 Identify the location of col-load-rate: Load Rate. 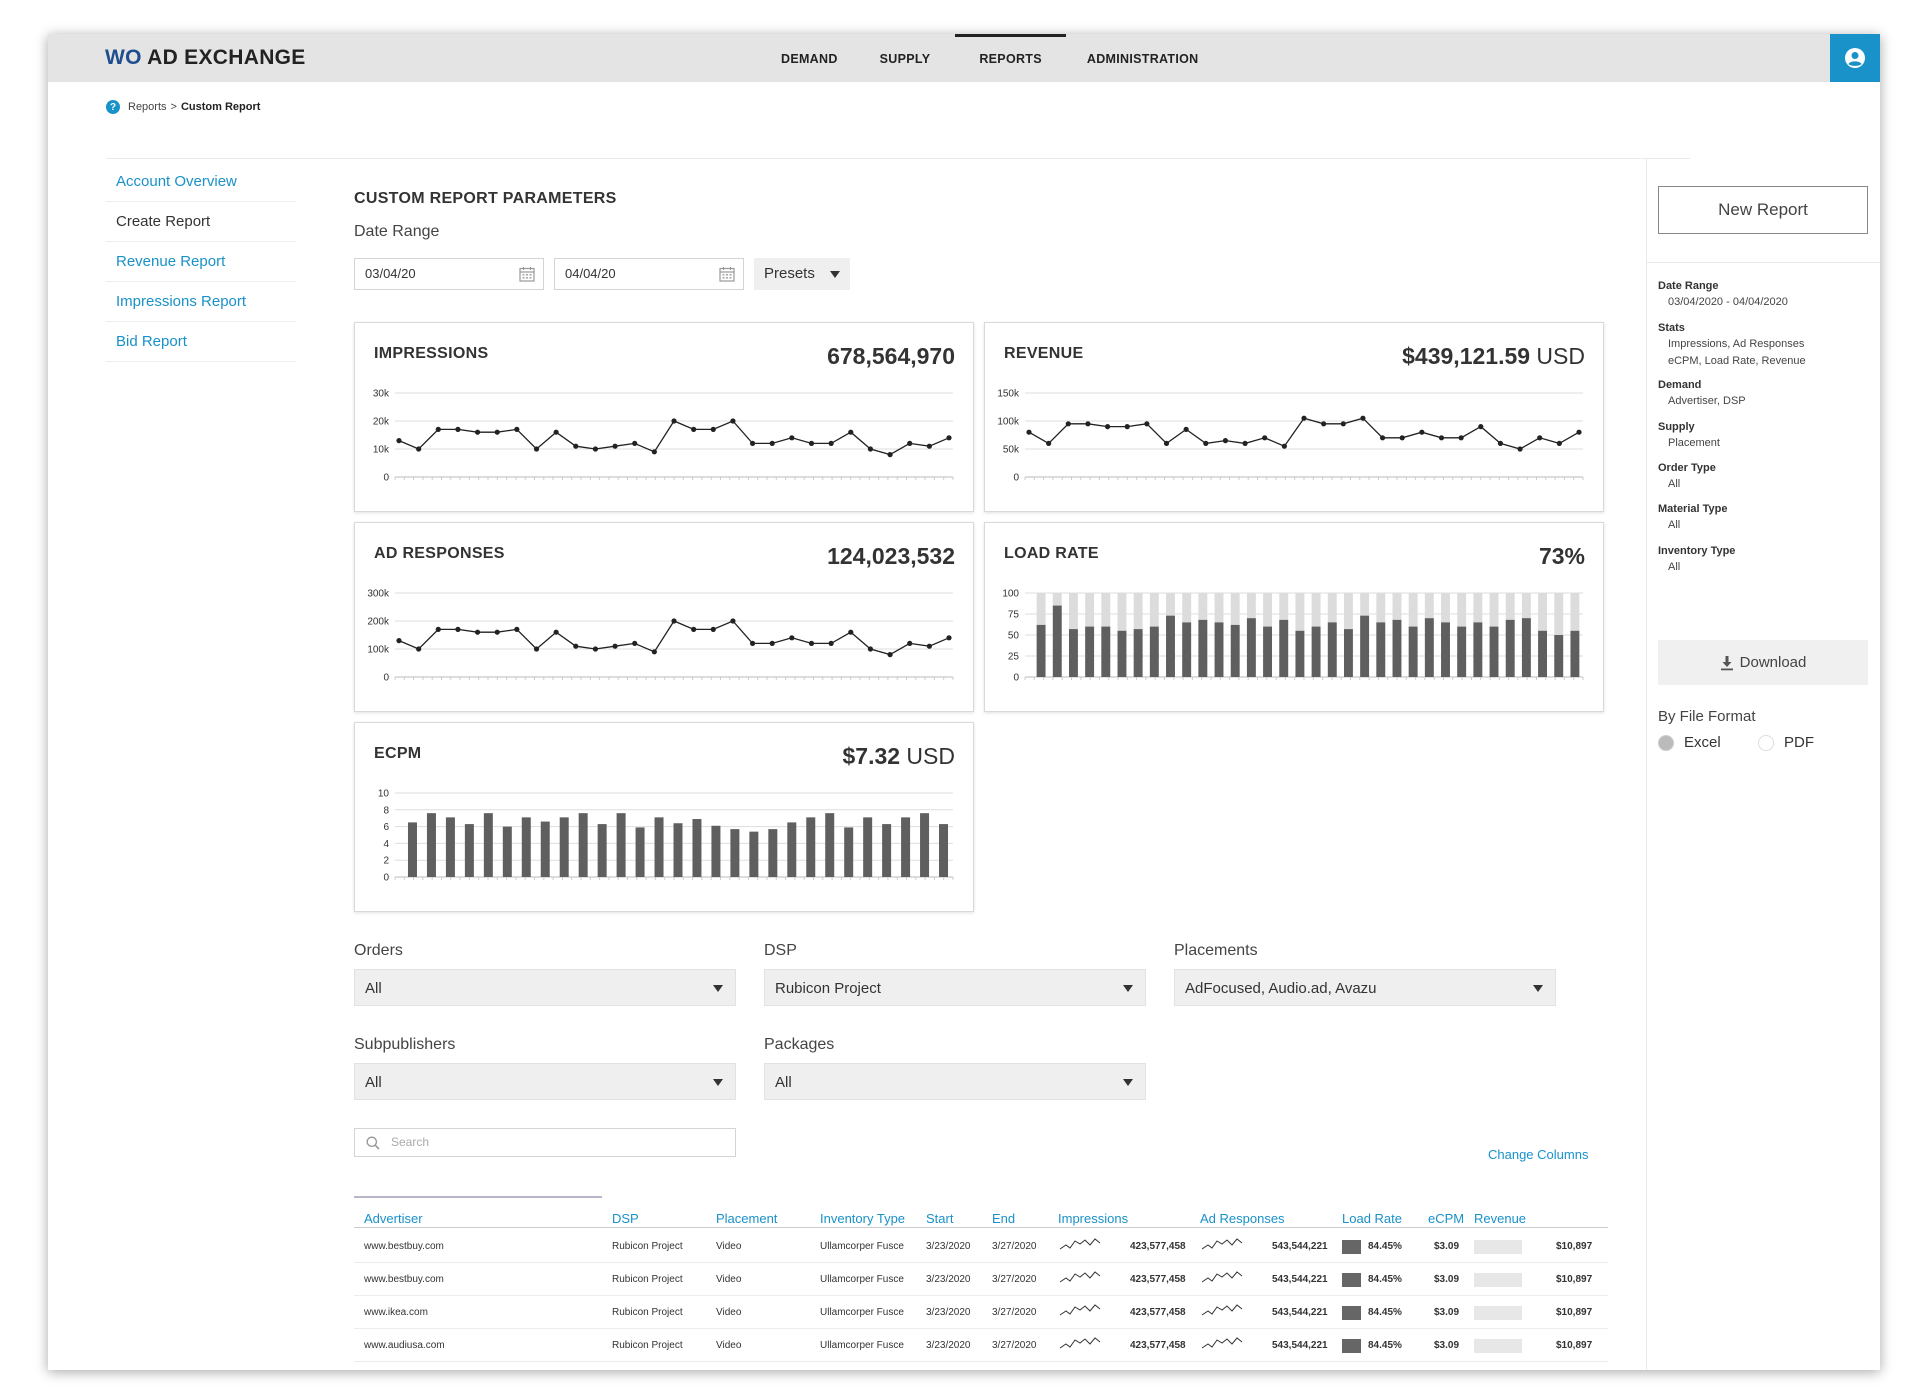
(1372, 1218).